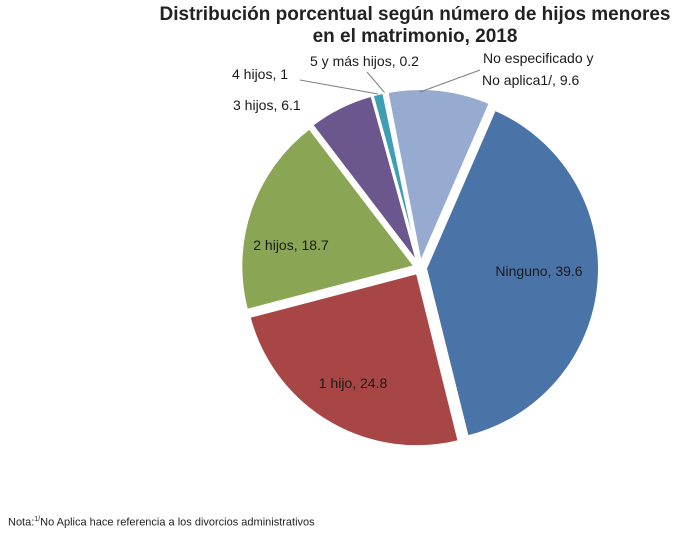  I want to click on leader-line-no-especificado, so click(450, 81).